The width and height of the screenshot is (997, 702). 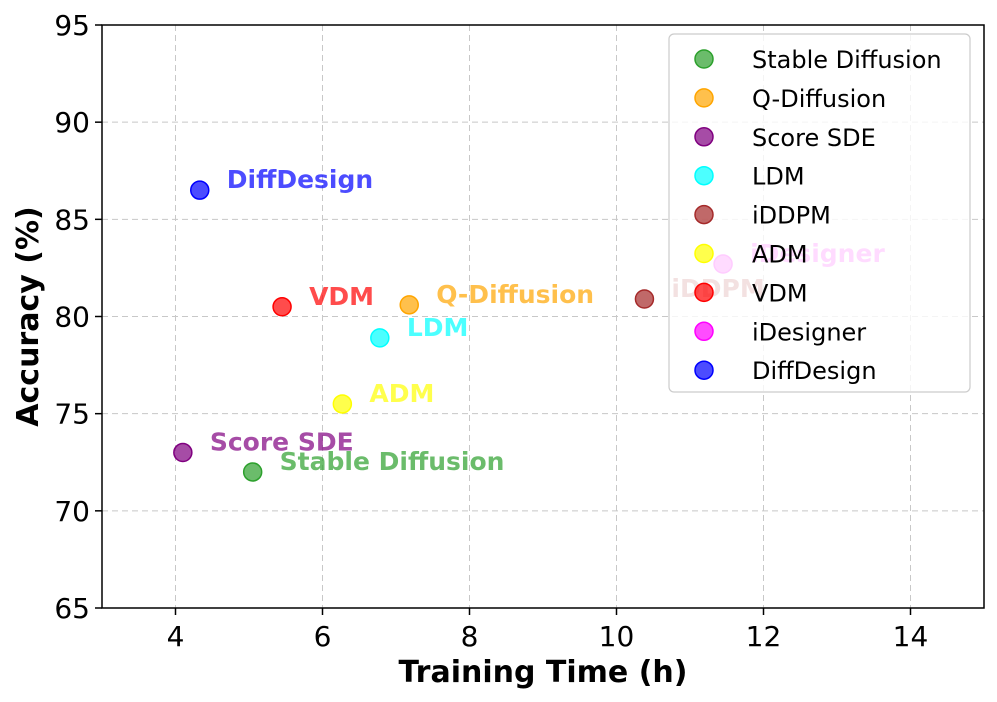 I want to click on legend-entry: Stable Diffusion, so click(x=847, y=60).